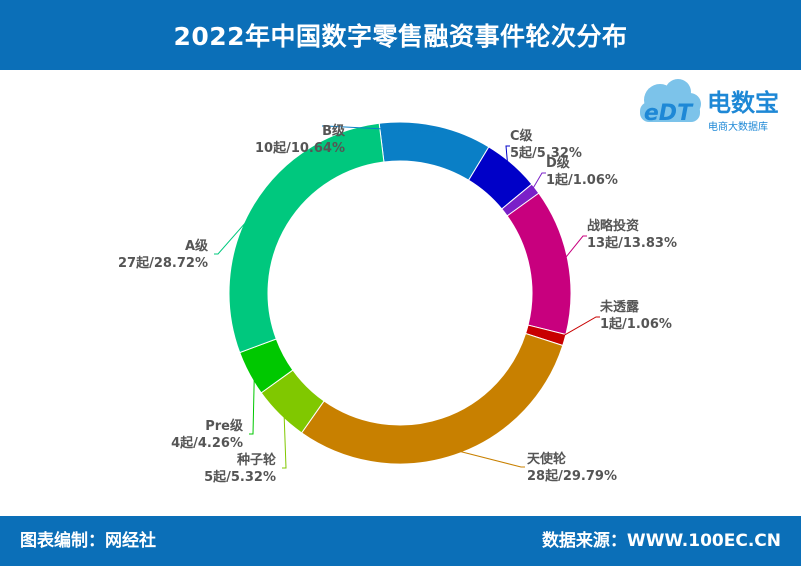  I want to click on slice-value-label: 28起/29.79%, so click(572, 476).